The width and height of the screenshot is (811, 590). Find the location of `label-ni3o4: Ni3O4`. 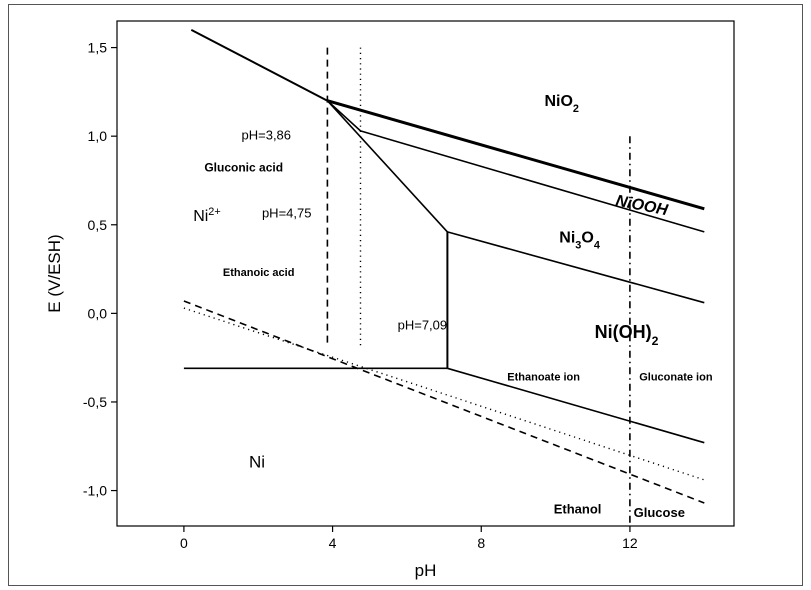

label-ni3o4: Ni3O4 is located at coordinates (579, 240).